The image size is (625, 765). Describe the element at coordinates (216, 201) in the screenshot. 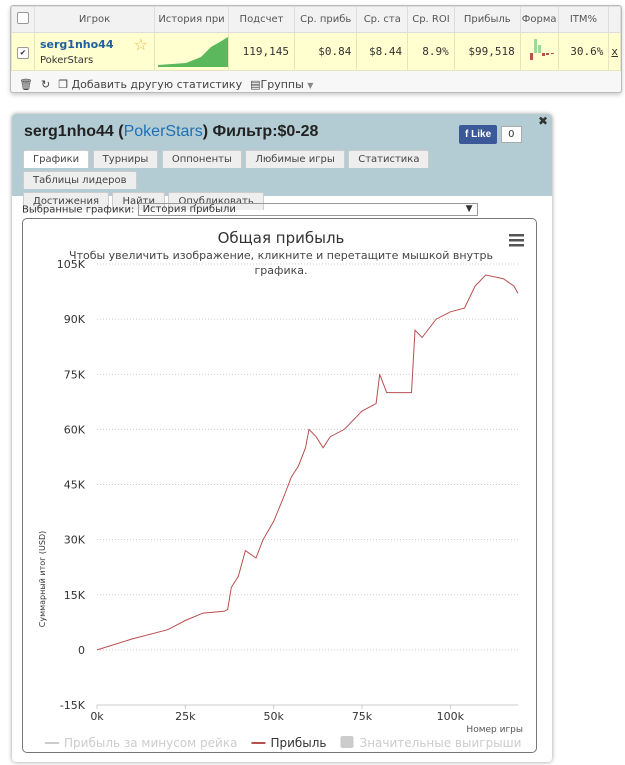

I see `tab-publish: Опубликовать` at that location.